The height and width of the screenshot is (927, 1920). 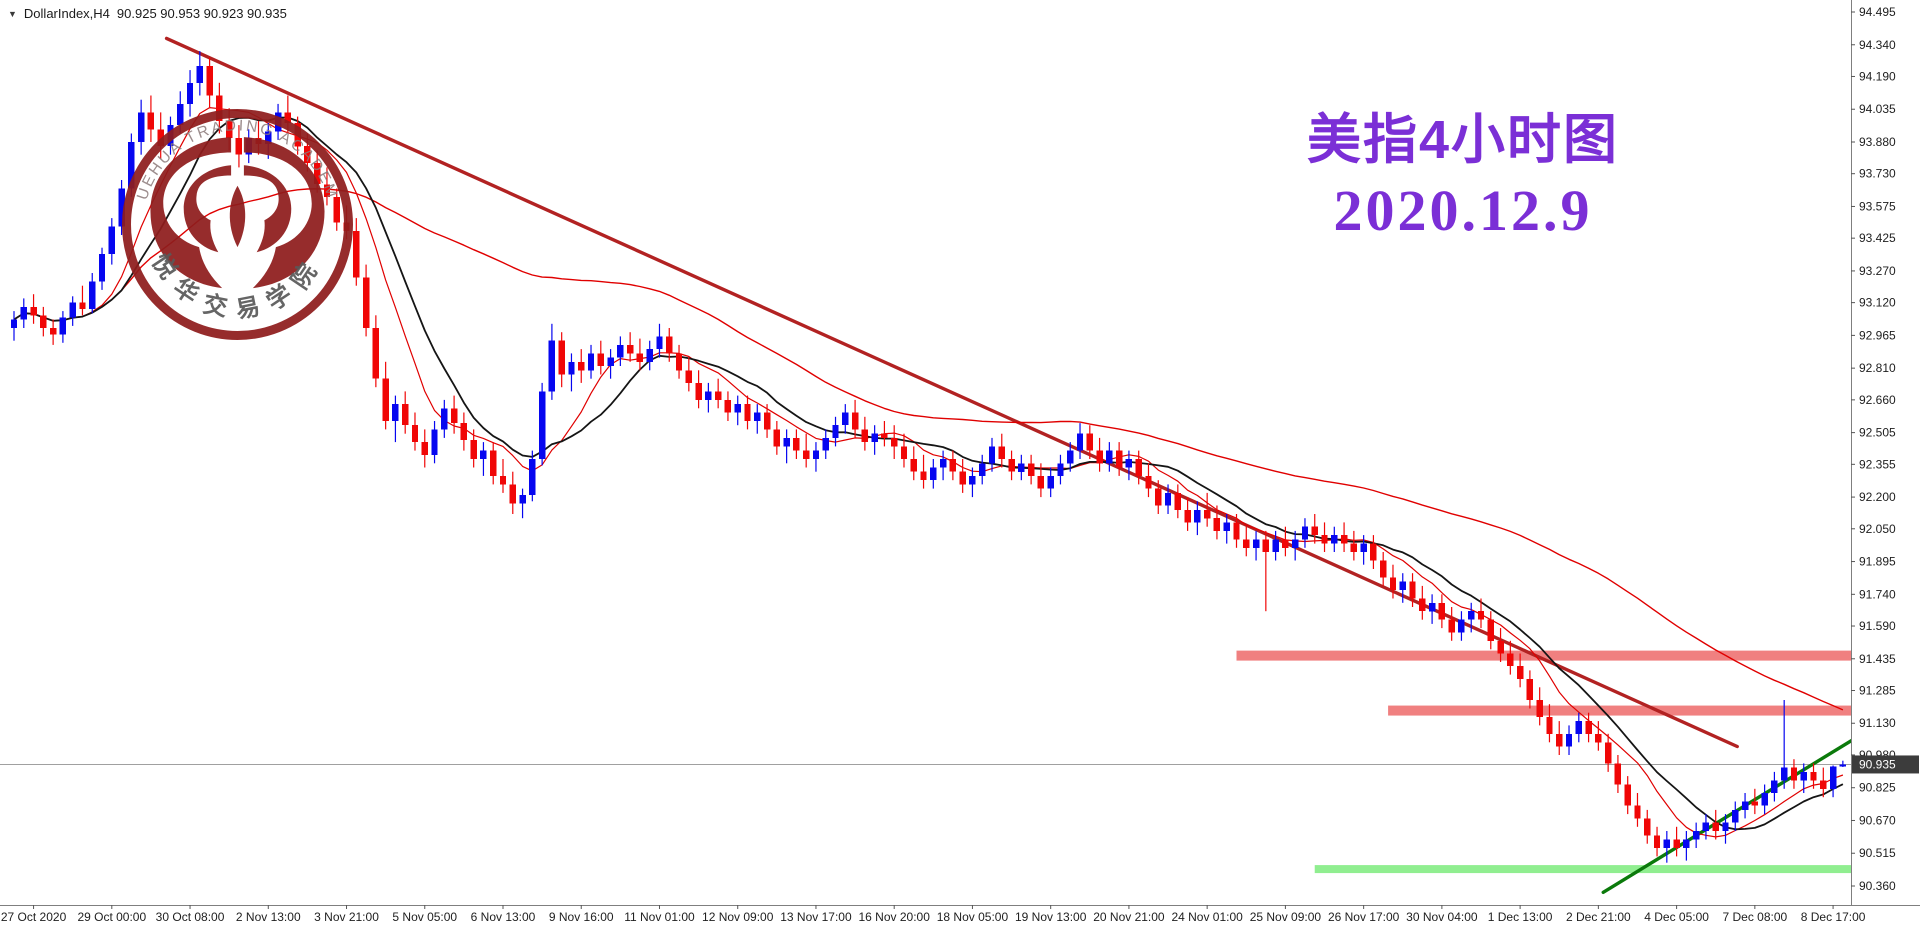 I want to click on price-axis-label: 93.880, so click(x=1877, y=142).